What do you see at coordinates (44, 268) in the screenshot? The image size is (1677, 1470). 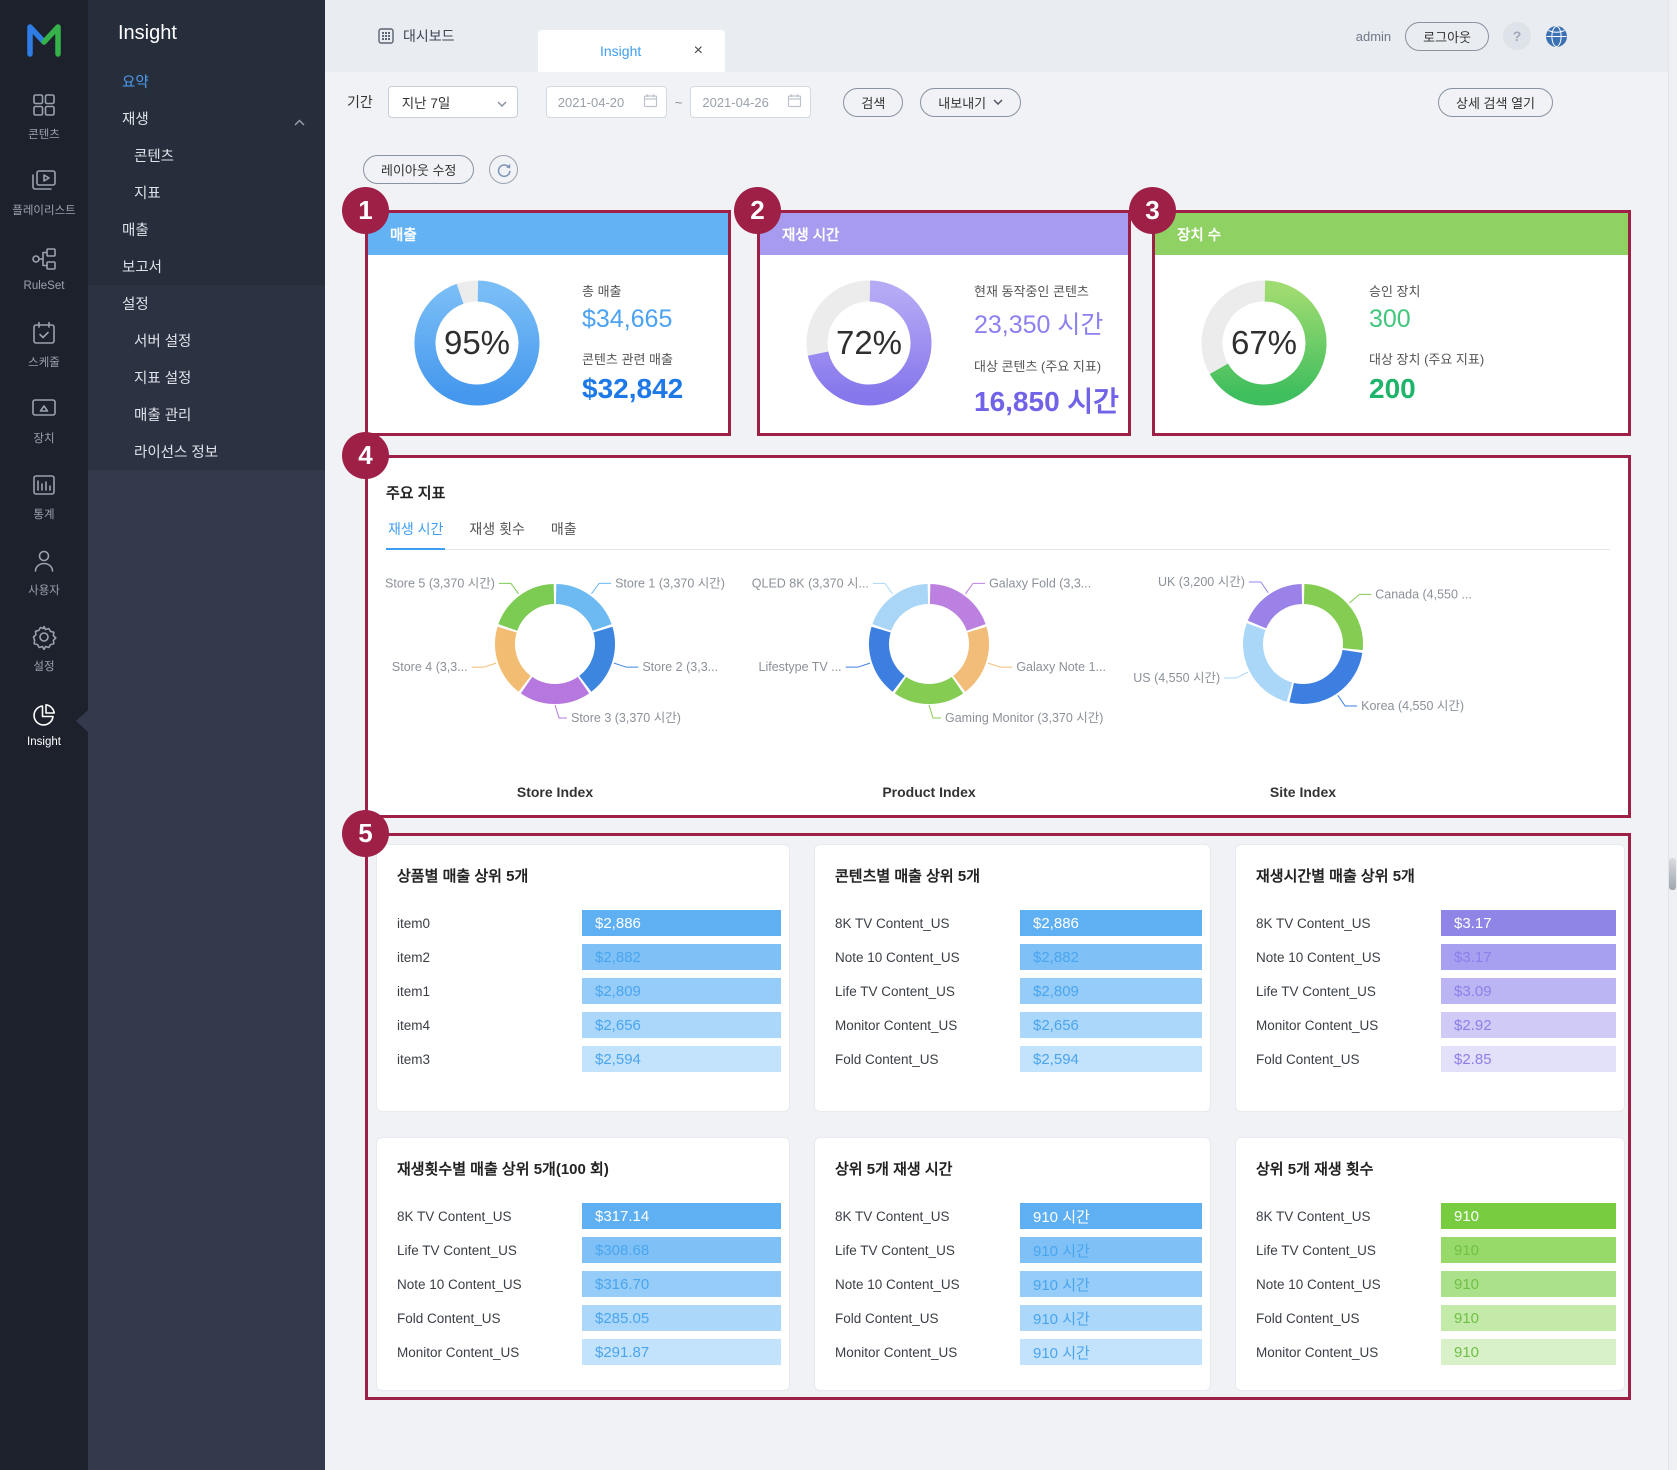 I see `rail-item-ruleset: RuleSet` at bounding box center [44, 268].